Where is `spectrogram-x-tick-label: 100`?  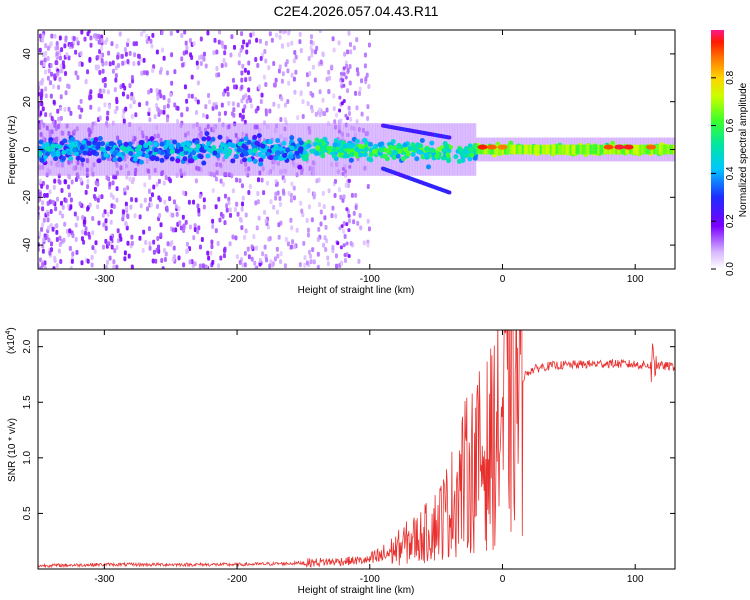 spectrogram-x-tick-label: 100 is located at coordinates (635, 279).